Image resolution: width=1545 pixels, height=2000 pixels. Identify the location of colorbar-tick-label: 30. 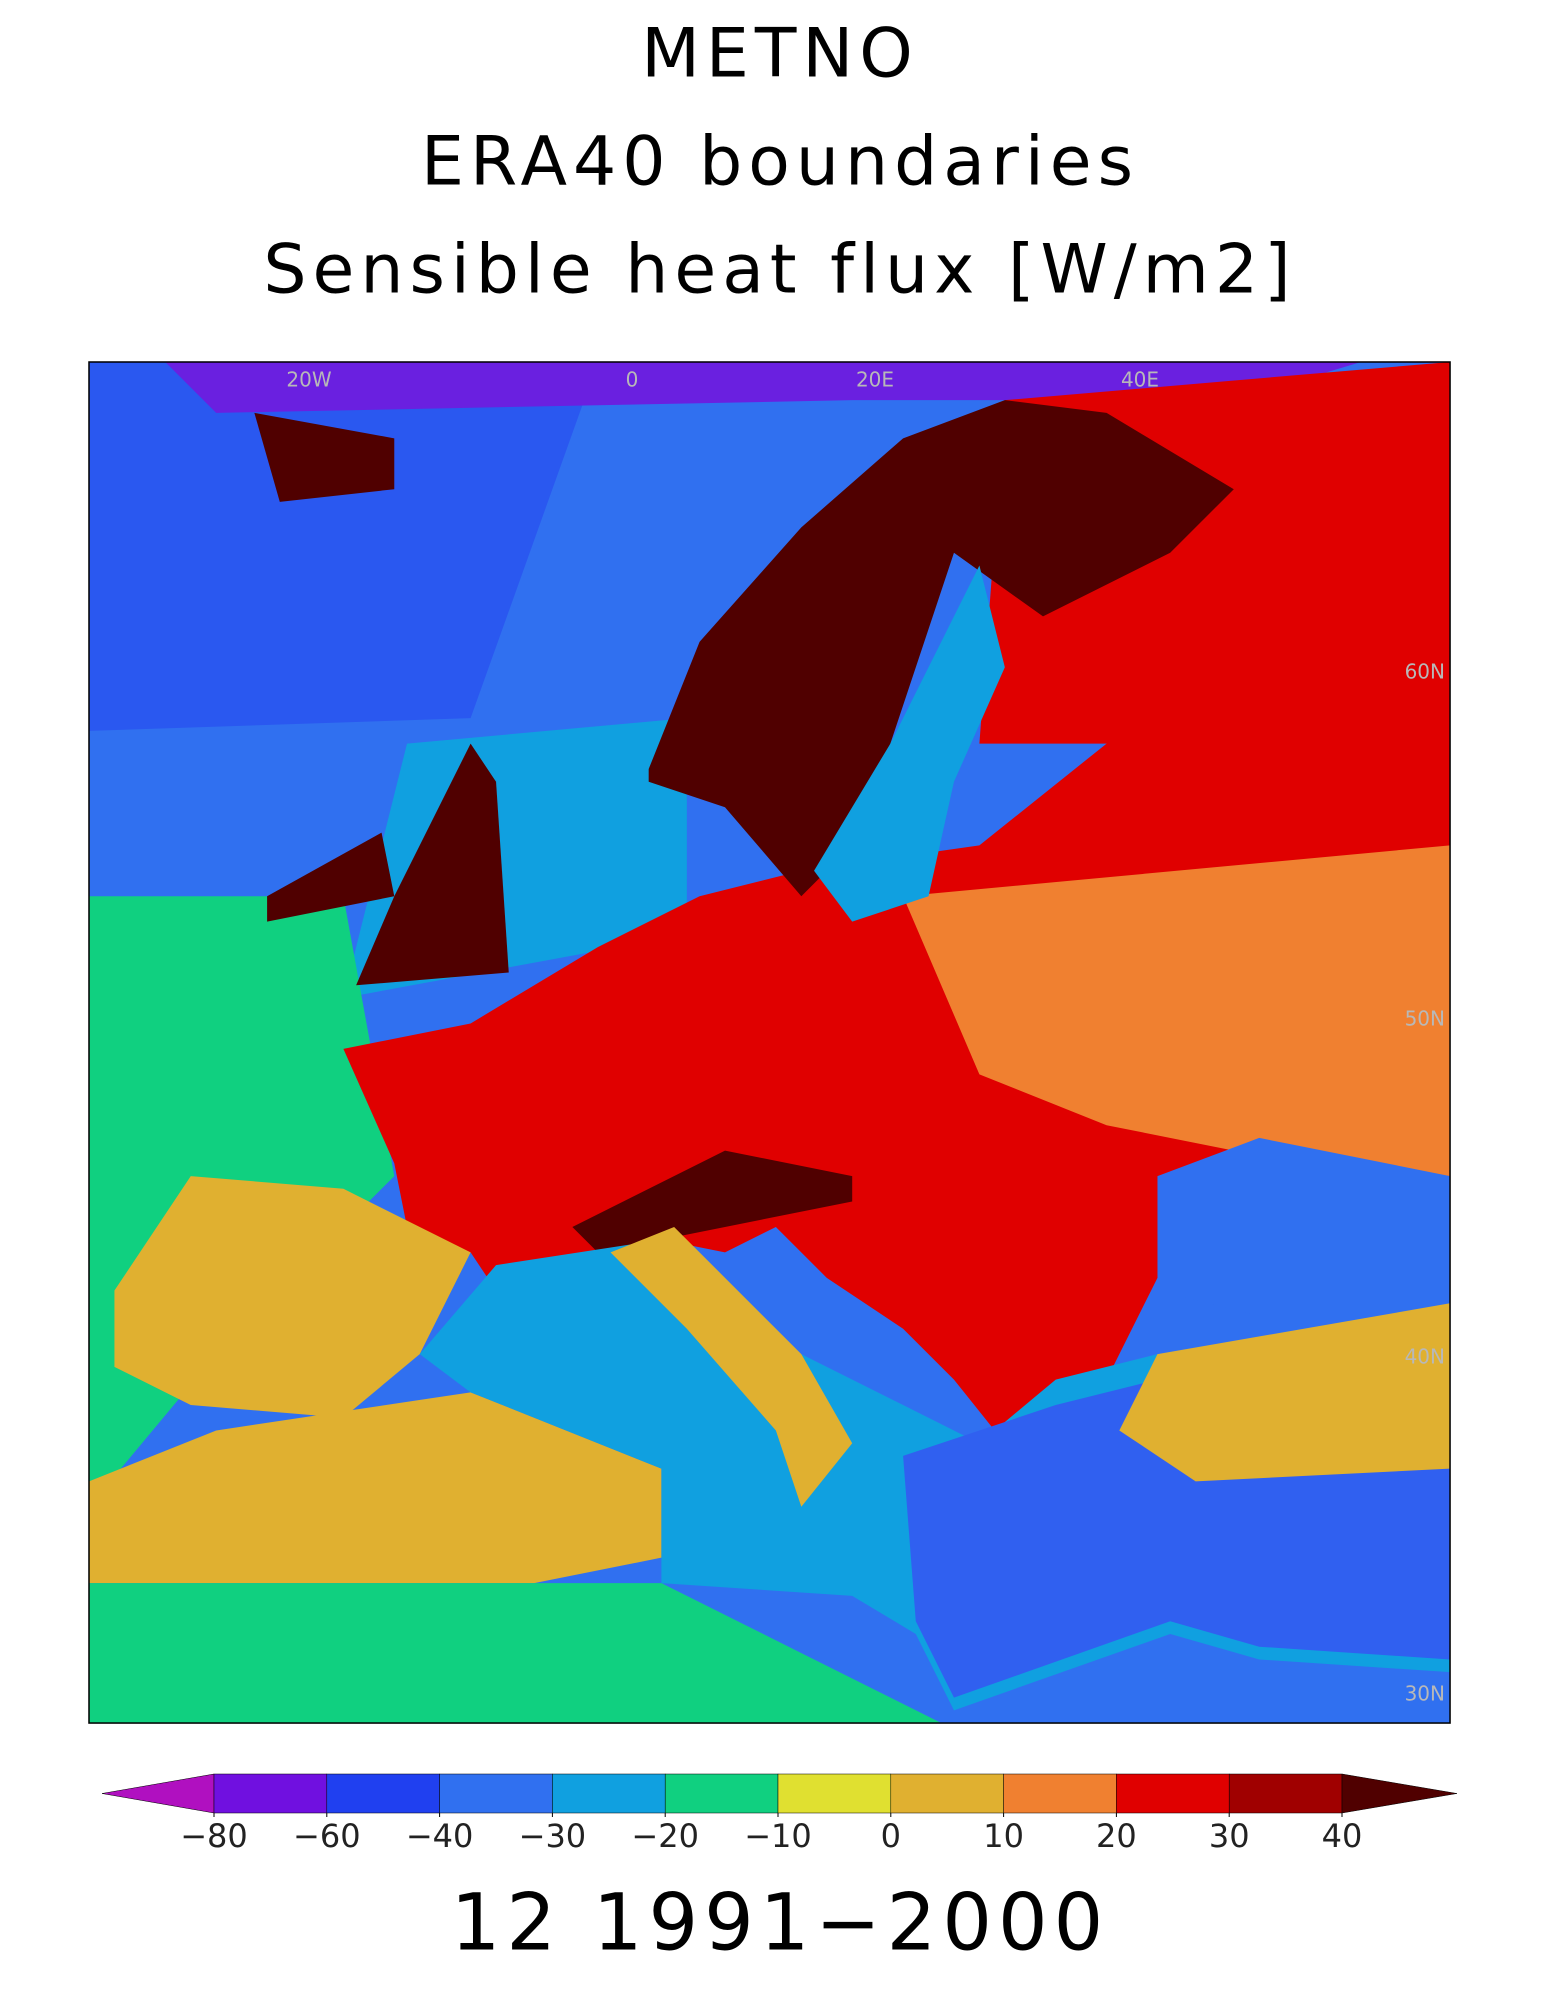
(1229, 1836).